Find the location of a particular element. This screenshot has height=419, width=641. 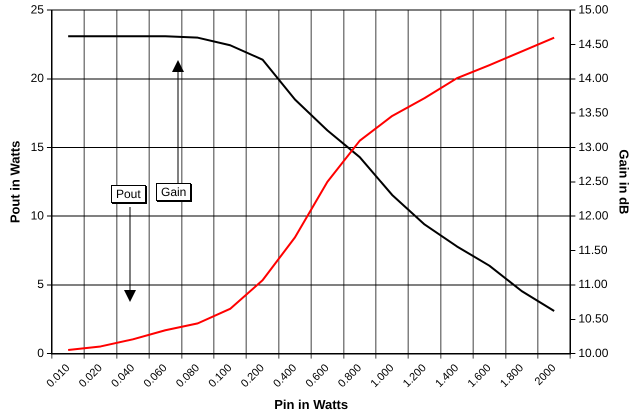

y2-tick-label: 11.00 is located at coordinates (593, 284).